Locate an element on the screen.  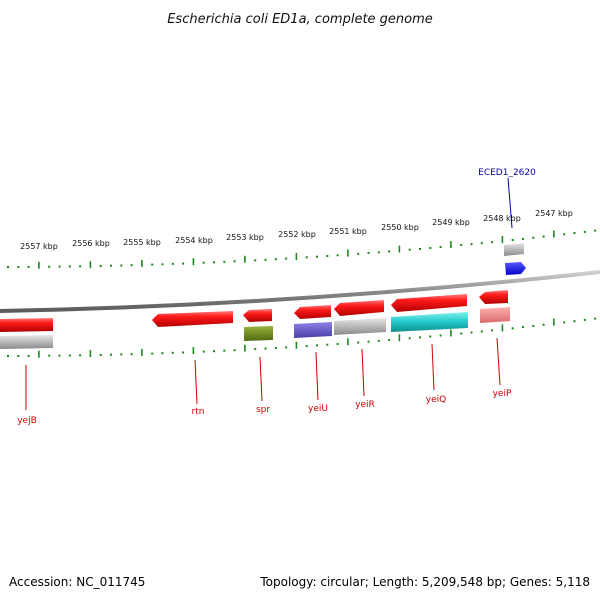
scale-label: 2557 kbp is located at coordinates (39, 246).